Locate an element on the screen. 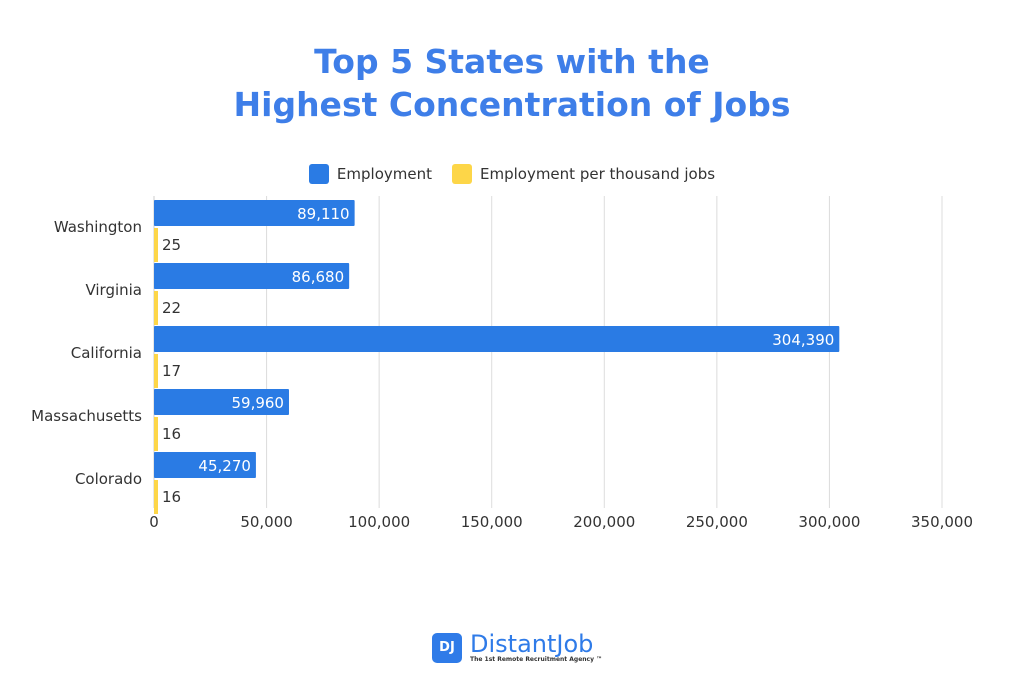  legend-label: Employment is located at coordinates (384, 174).